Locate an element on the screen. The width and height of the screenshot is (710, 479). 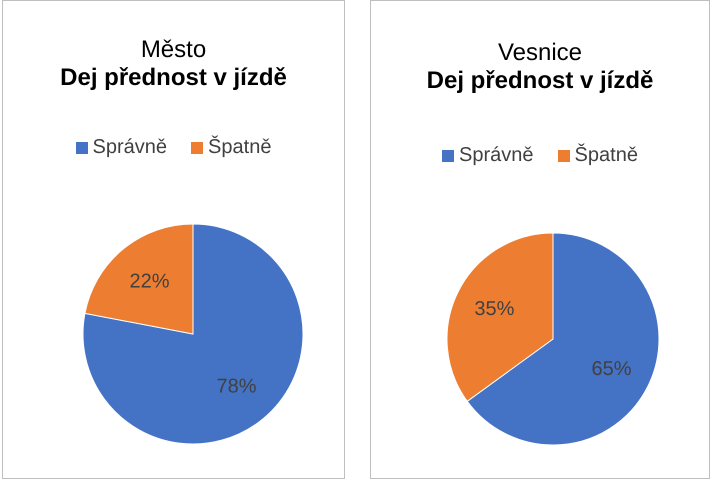
chart-title: Město is located at coordinates (174, 50).